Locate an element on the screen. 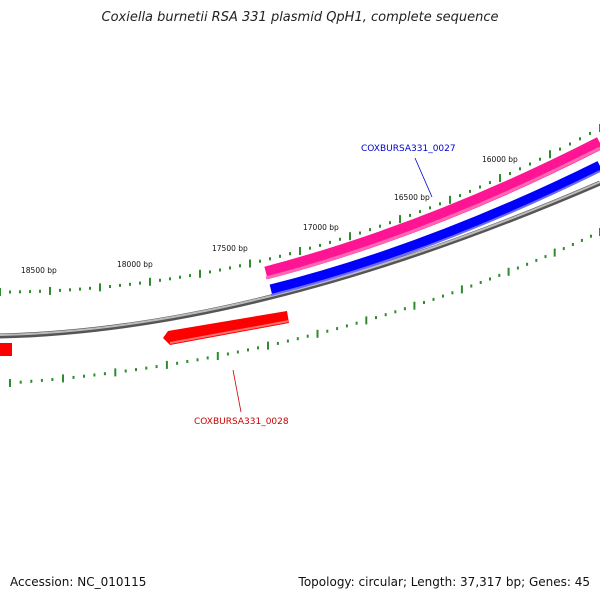 The image size is (600, 600). accession-text: Accession: NC_010115 is located at coordinates (78, 582).